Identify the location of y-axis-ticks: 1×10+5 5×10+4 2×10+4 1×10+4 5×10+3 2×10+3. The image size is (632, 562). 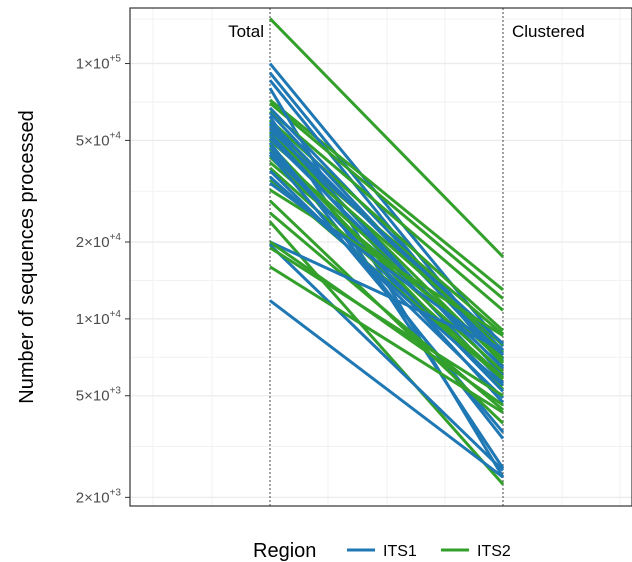
(103, 280).